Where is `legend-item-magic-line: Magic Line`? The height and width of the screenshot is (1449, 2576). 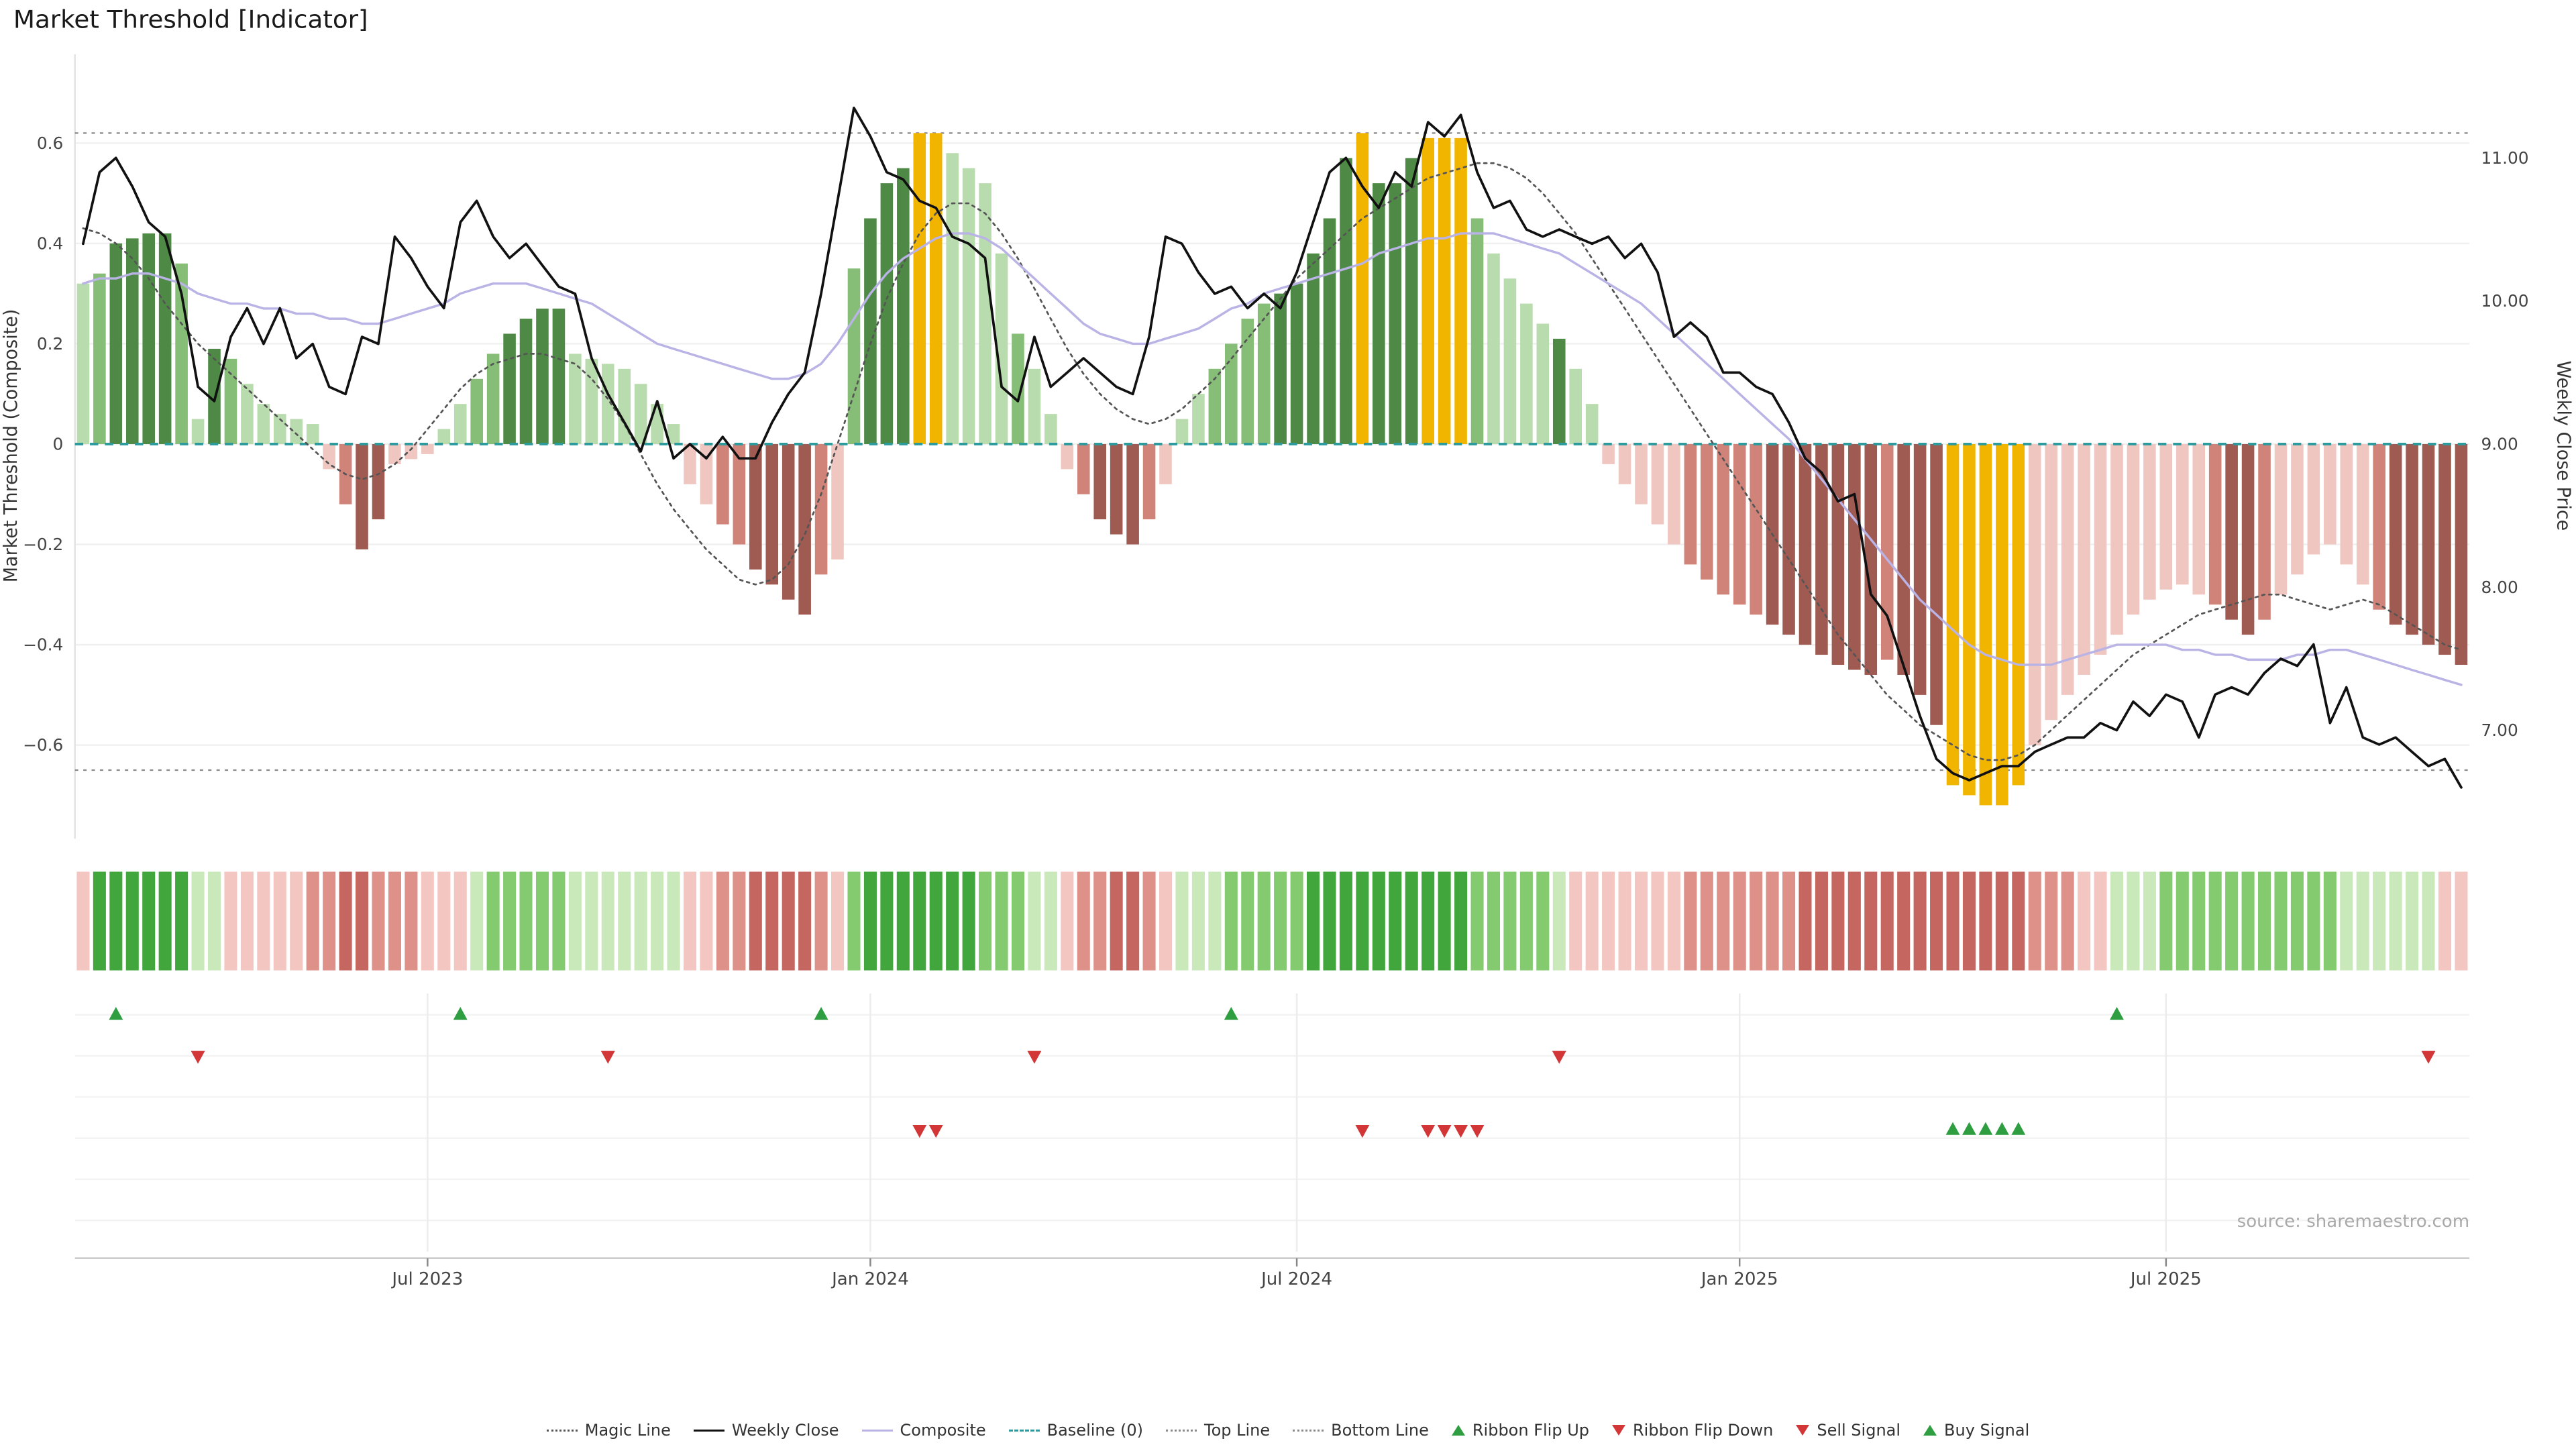
legend-item-magic-line: Magic Line is located at coordinates (608, 1430).